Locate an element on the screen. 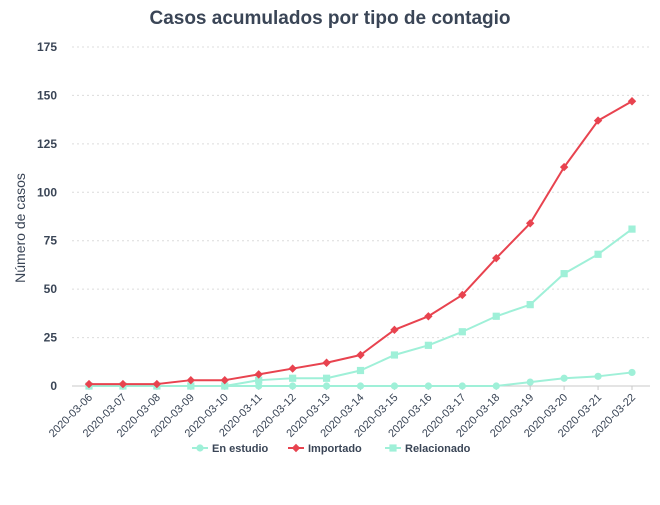 This screenshot has width=660, height=505. y-tick-label: 175 is located at coordinates (47, 47).